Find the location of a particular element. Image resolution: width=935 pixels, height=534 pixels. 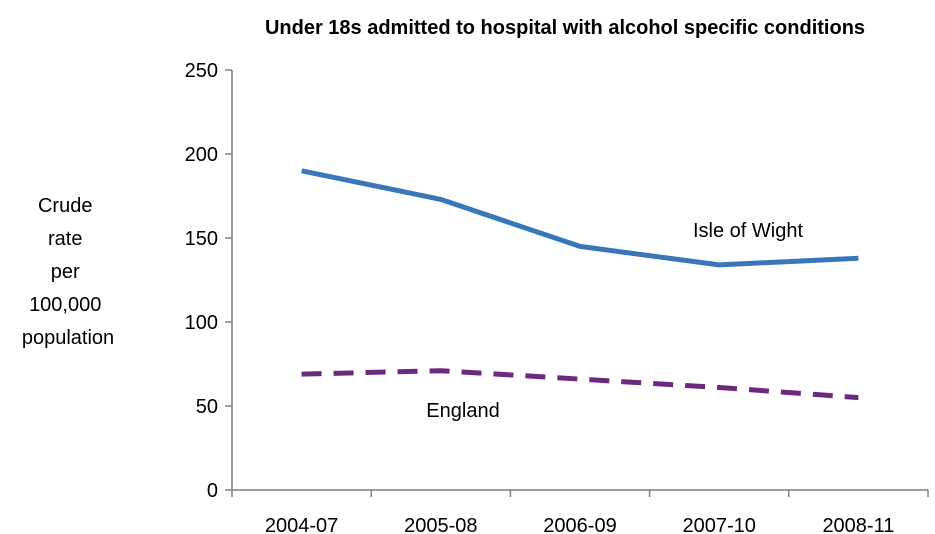

y-axis-title-line-3: per is located at coordinates (65, 272).